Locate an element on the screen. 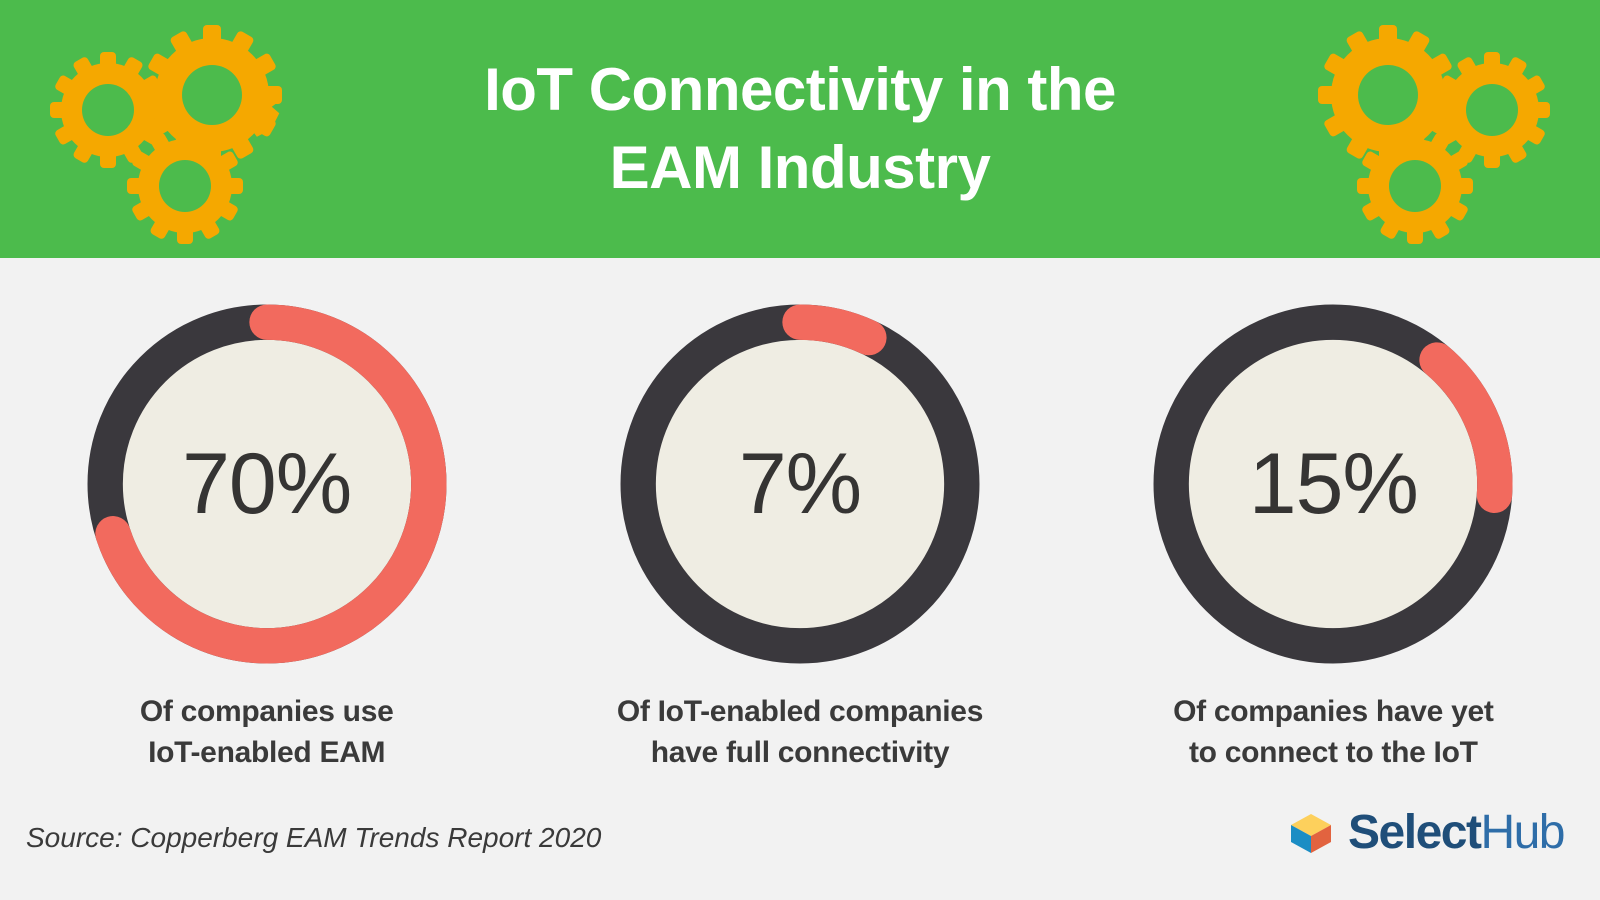  cube-logo-icon is located at coordinates (1311, 833).